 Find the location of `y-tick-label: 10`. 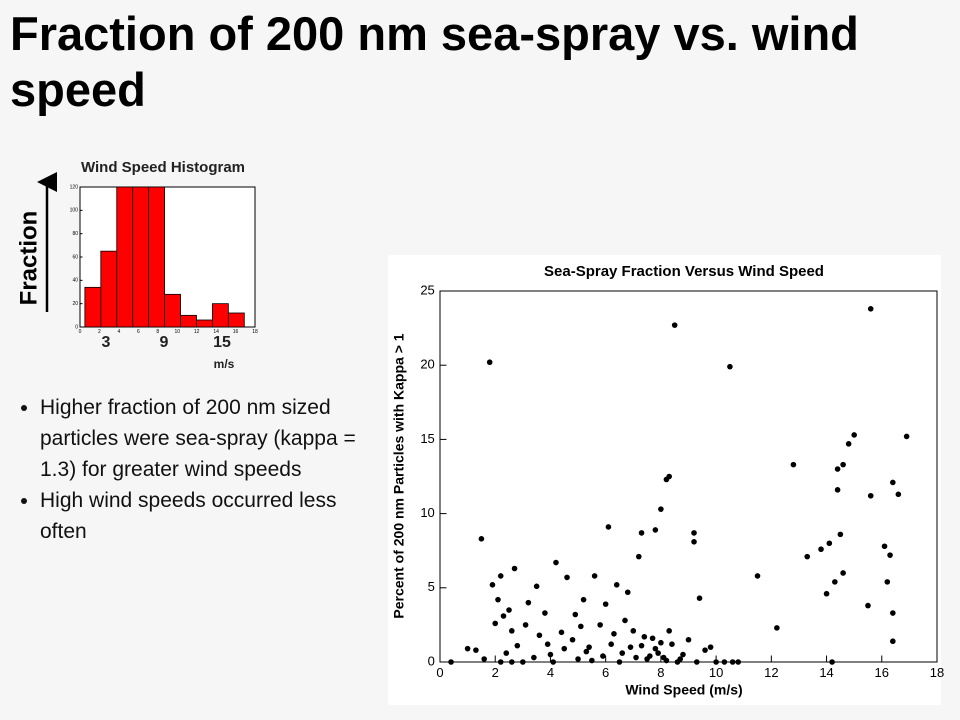

y-tick-label: 10 is located at coordinates (427, 512).